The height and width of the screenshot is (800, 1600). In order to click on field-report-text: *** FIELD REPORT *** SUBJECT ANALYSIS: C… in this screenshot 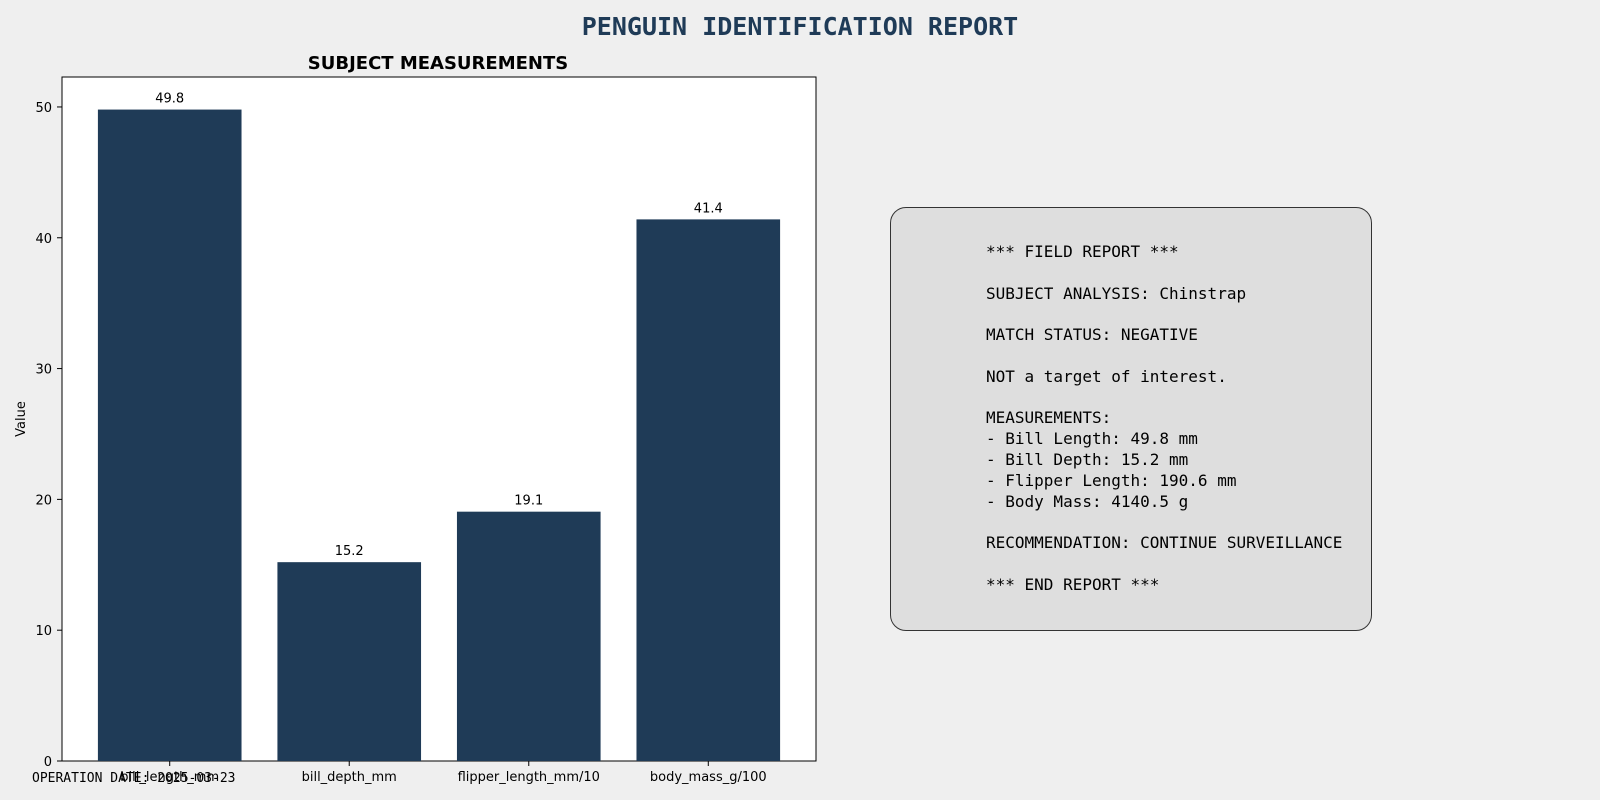, I will do `click(1164, 418)`.